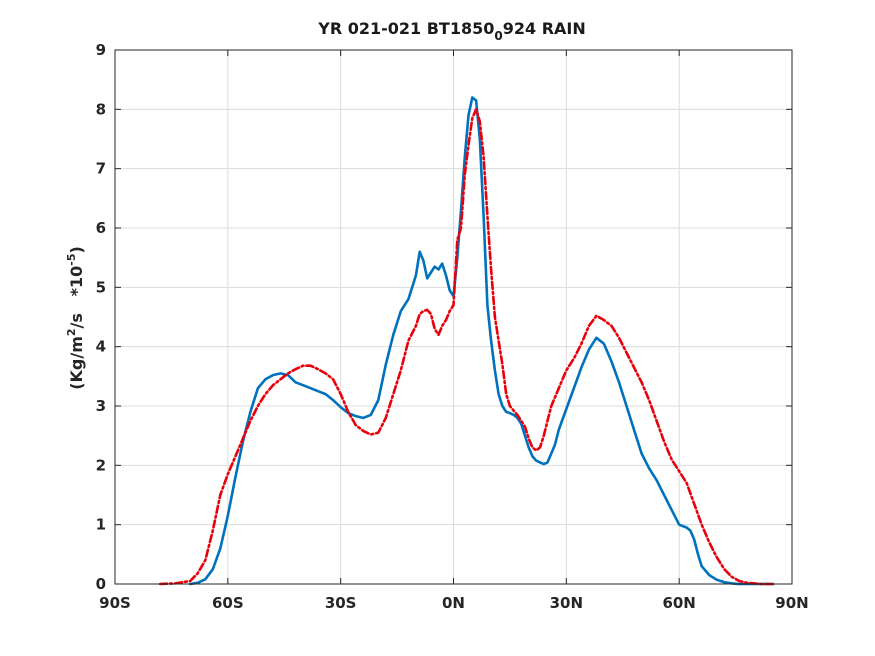  I want to click on y-tick-label: 1, so click(101, 525).